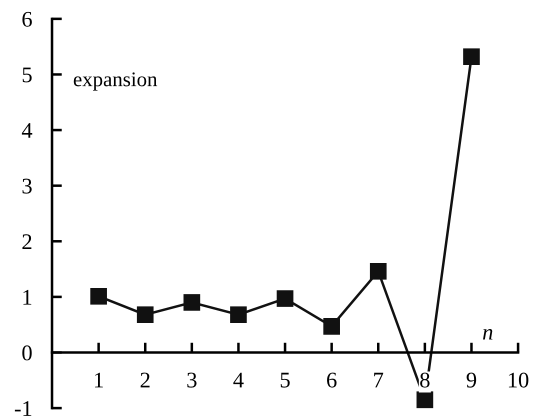 The width and height of the screenshot is (533, 419). Describe the element at coordinates (27, 186) in the screenshot. I see `y-tick-label: 3` at that location.